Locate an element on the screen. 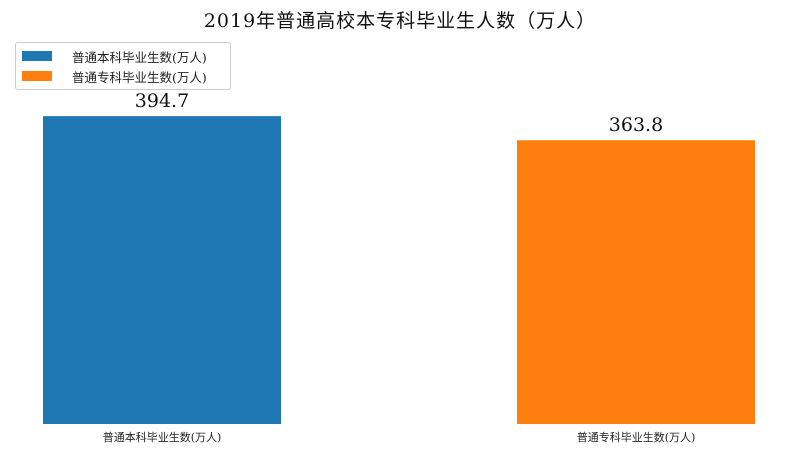  legend-item: 普通本科毕业生数(万人) is located at coordinates (114, 56).